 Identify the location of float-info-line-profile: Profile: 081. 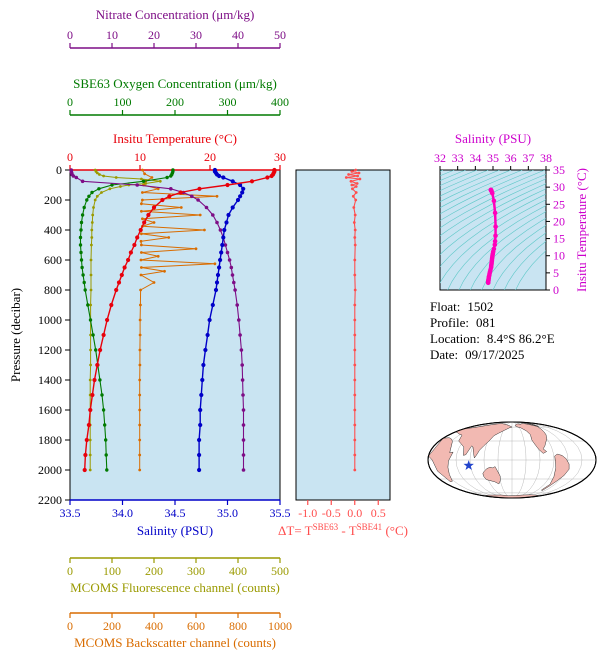
(463, 322).